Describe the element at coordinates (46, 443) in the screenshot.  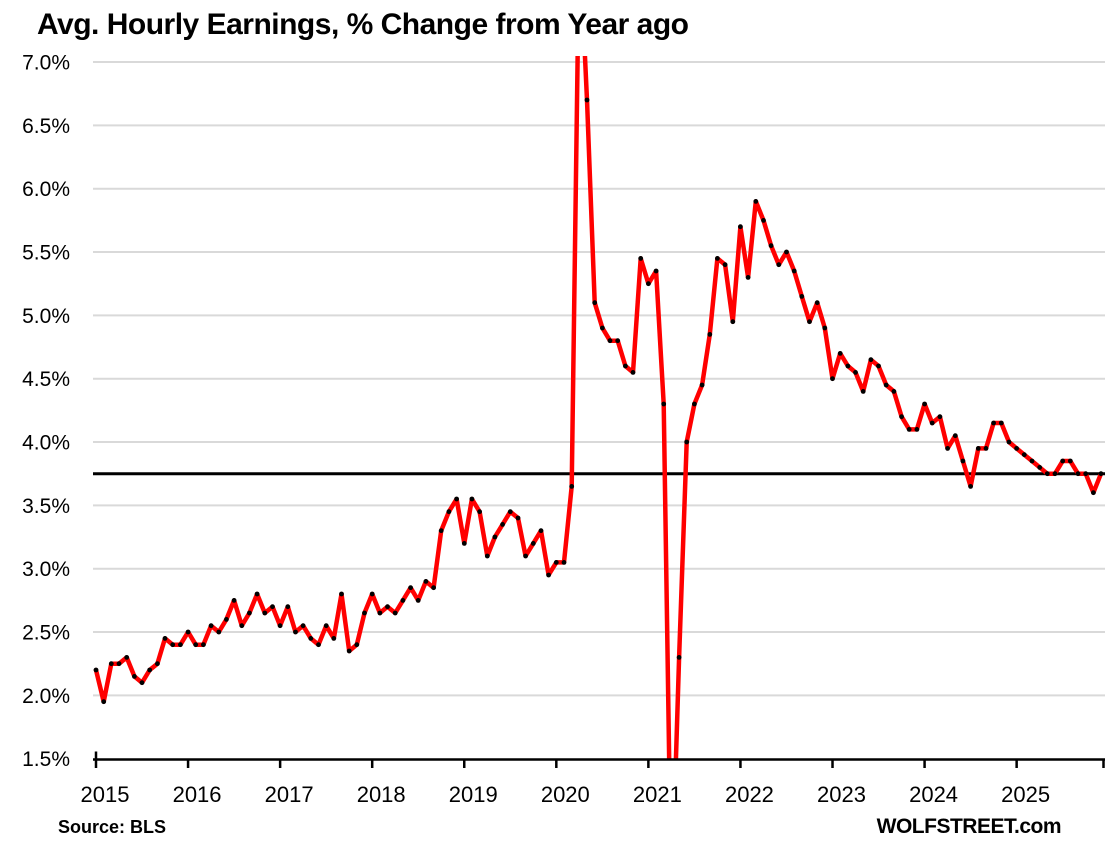
I see `y-tick-label: 4.0%` at that location.